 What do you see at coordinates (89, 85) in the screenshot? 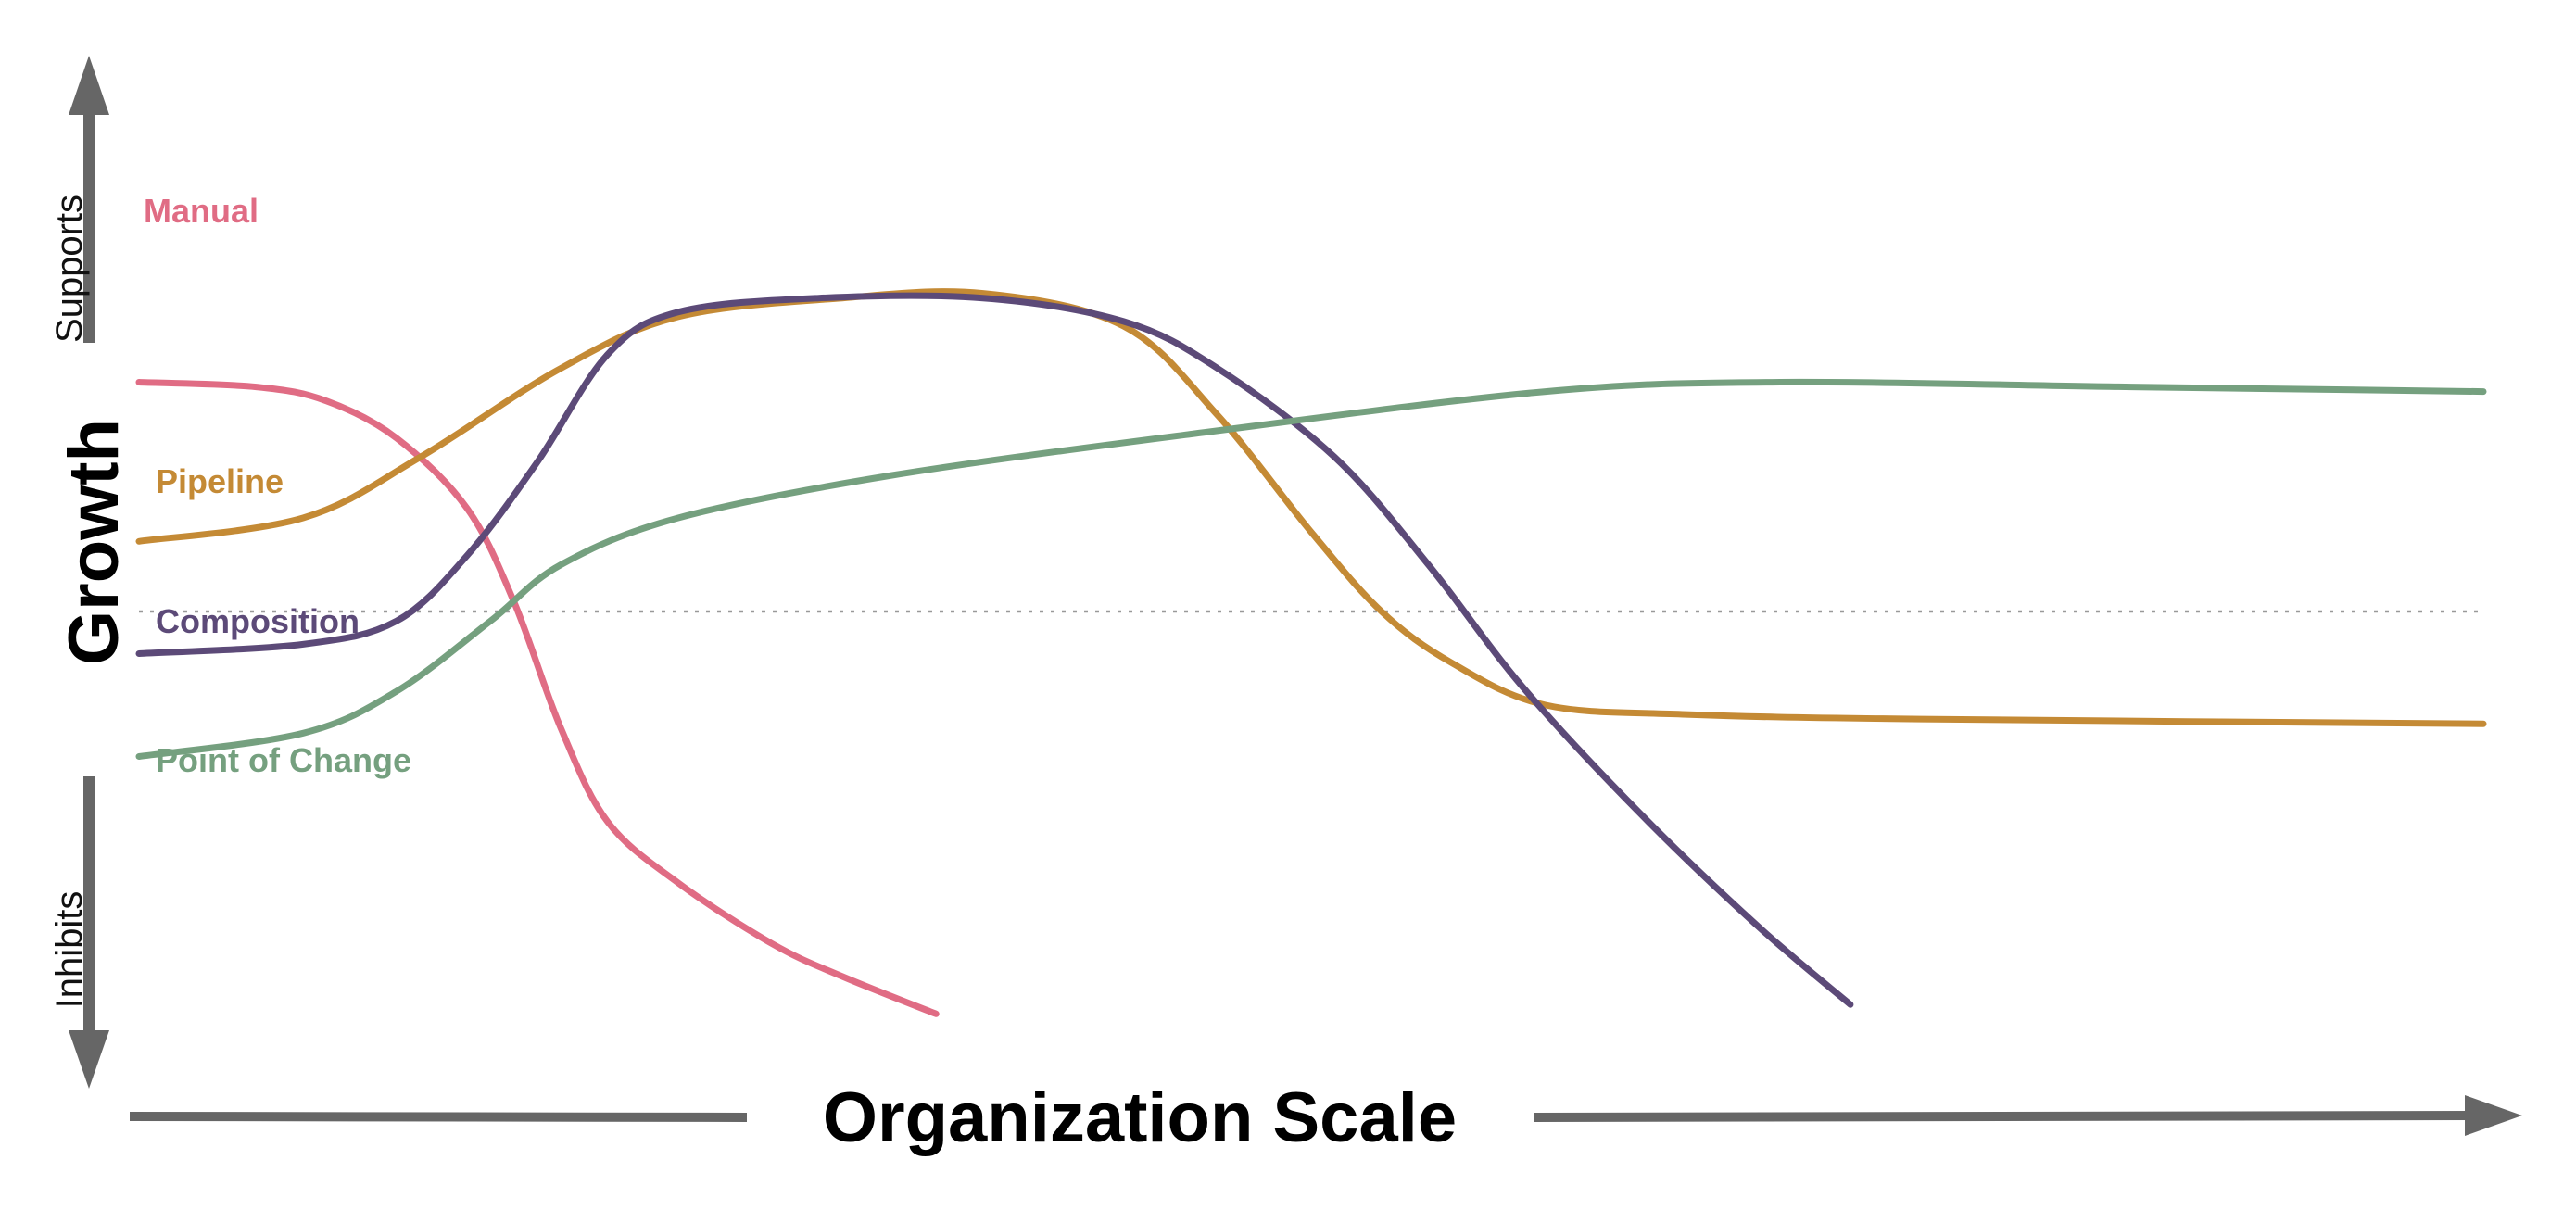
I see `y-axis-upper-arrowhead` at bounding box center [89, 85].